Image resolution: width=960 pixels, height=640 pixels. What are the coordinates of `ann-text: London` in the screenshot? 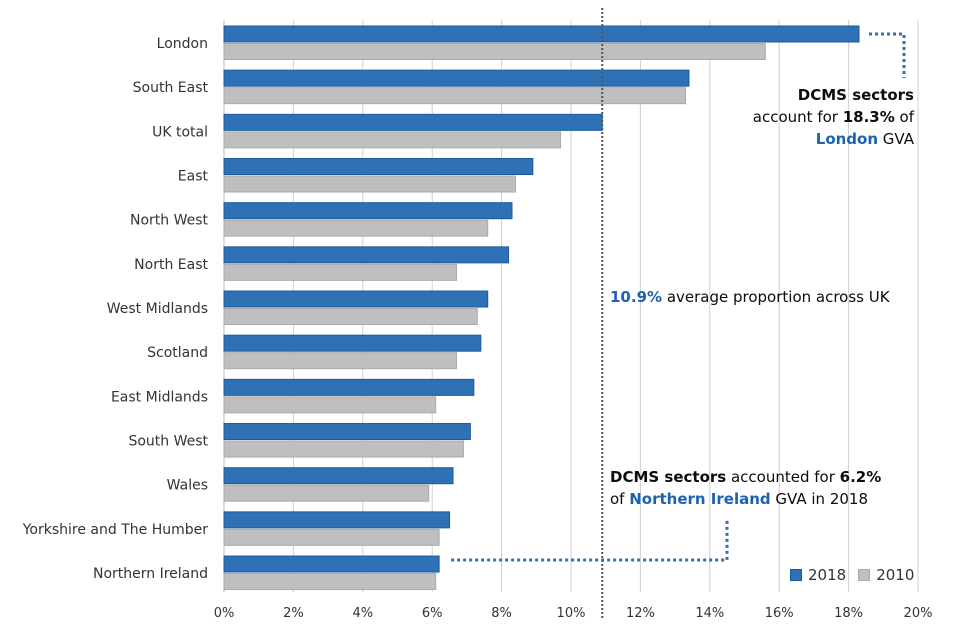 It's located at (847, 139).